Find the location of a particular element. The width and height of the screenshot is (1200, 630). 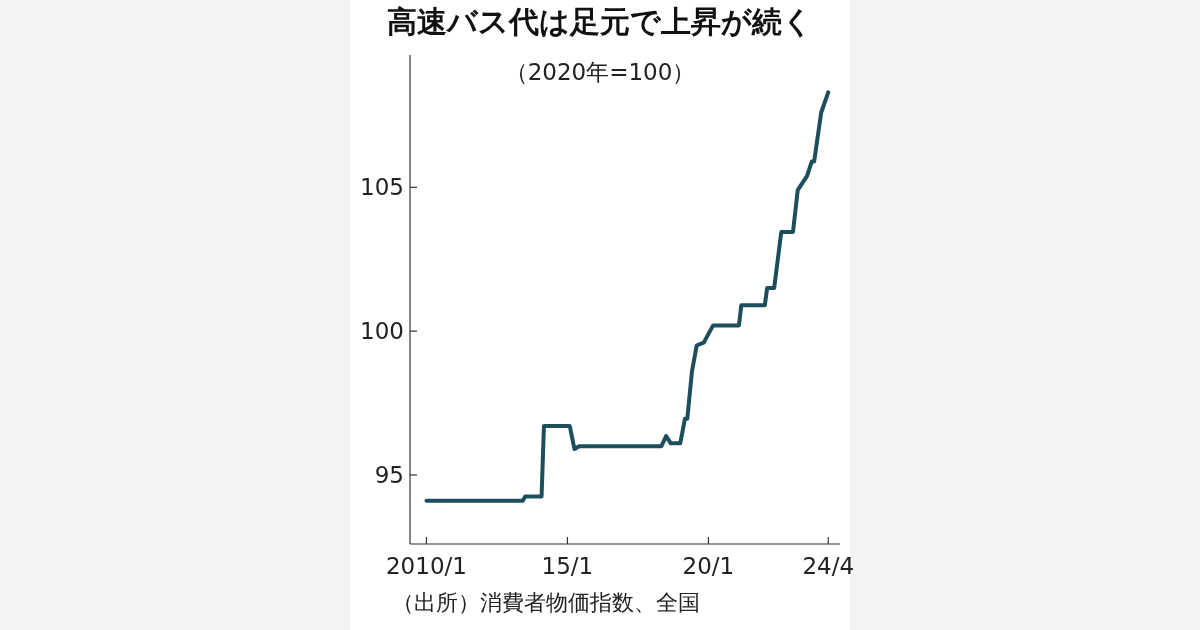

chart-subtitle: （2020年=100） is located at coordinates (600, 72).